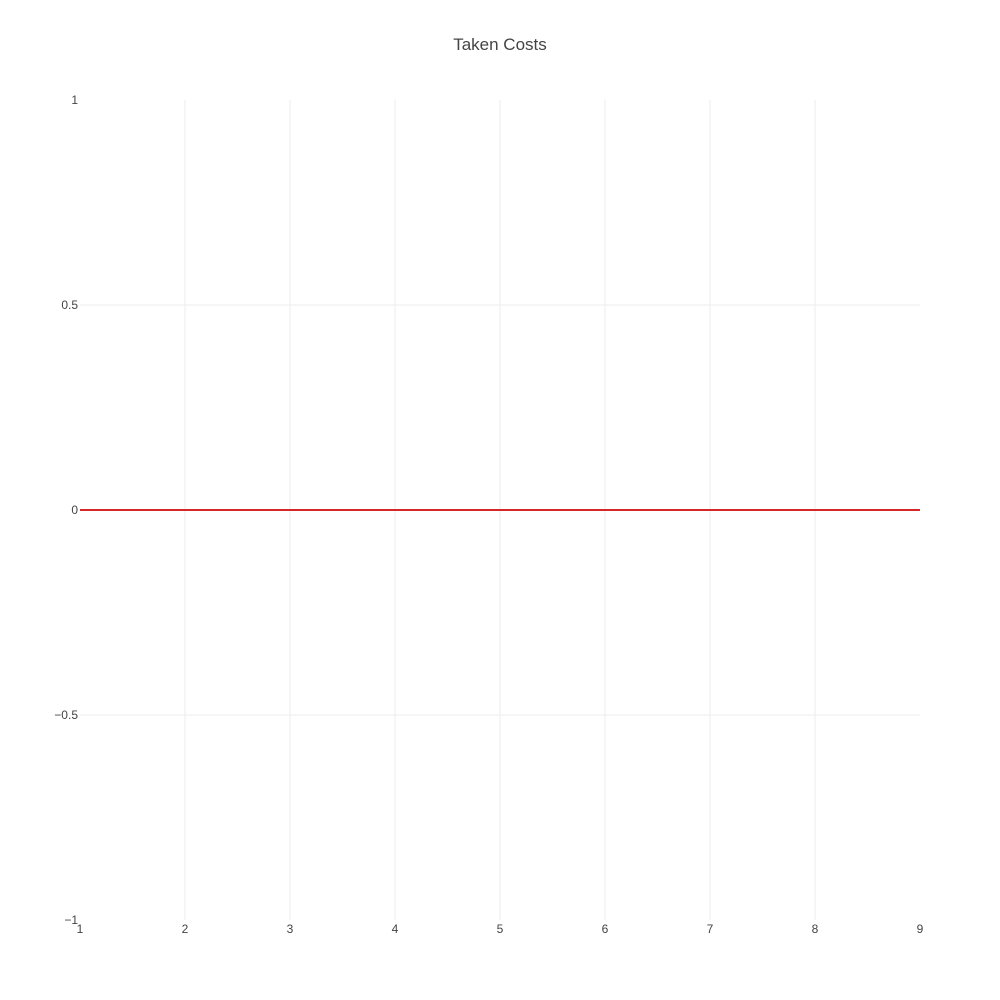  I want to click on y-tick-label: −1, so click(71, 920).